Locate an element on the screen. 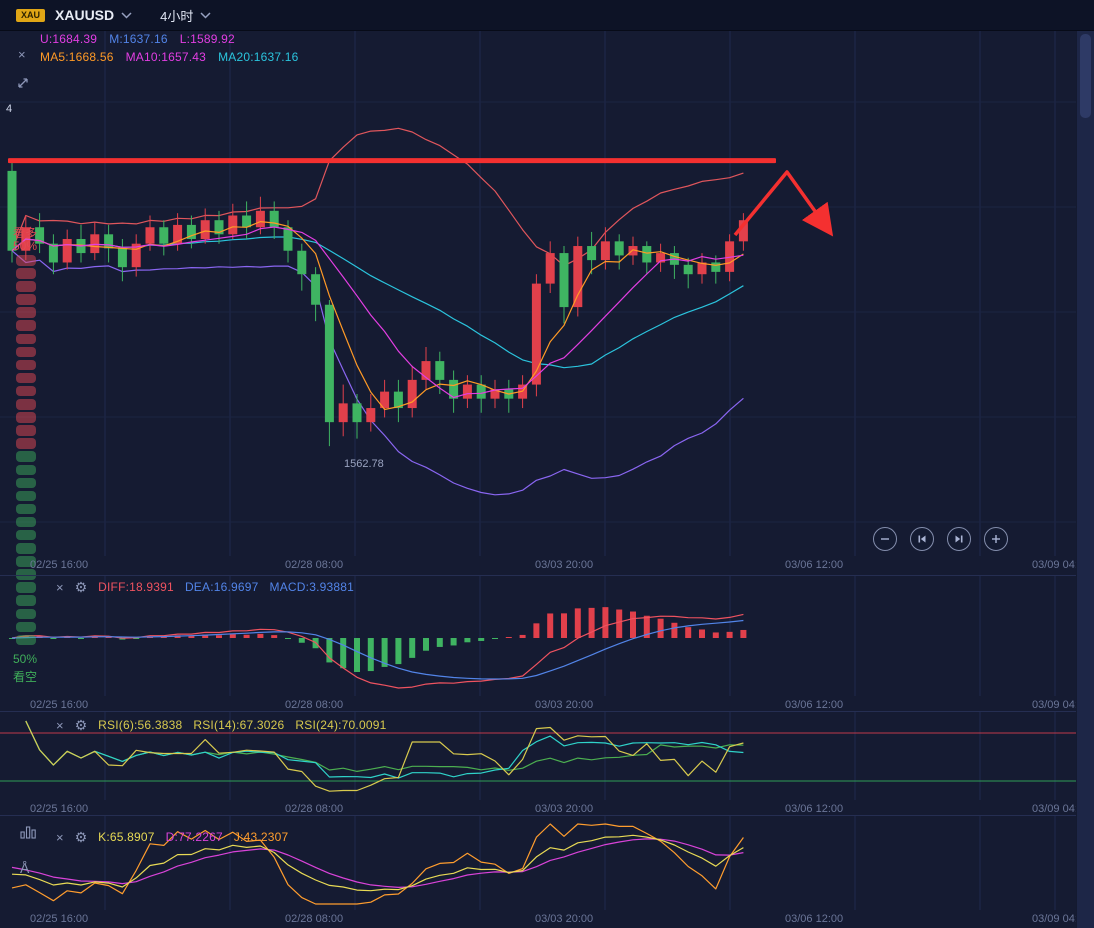  kdj-d-value: D:77.2267 is located at coordinates (194, 837).